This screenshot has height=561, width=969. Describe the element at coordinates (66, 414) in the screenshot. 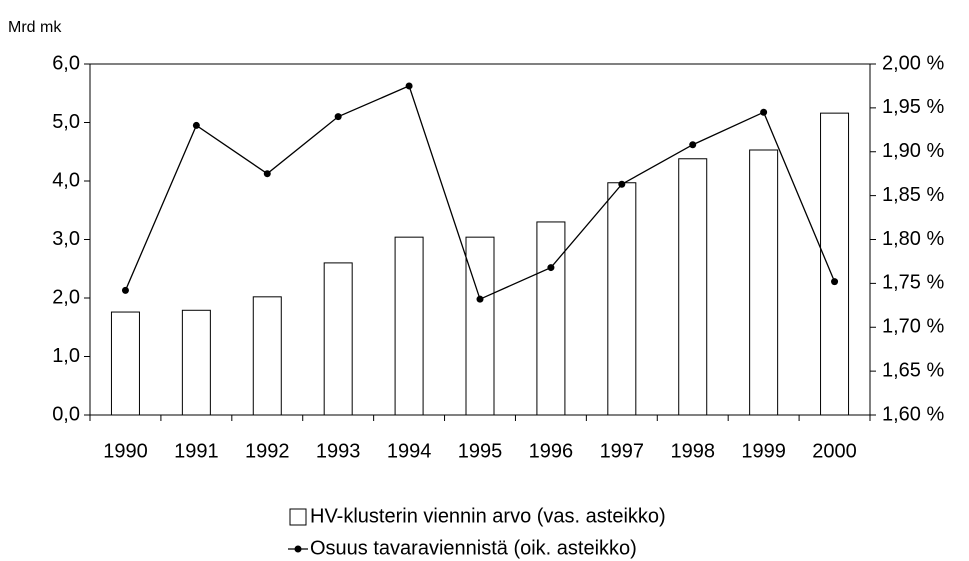

I see `y-tick-label: 0,0` at that location.